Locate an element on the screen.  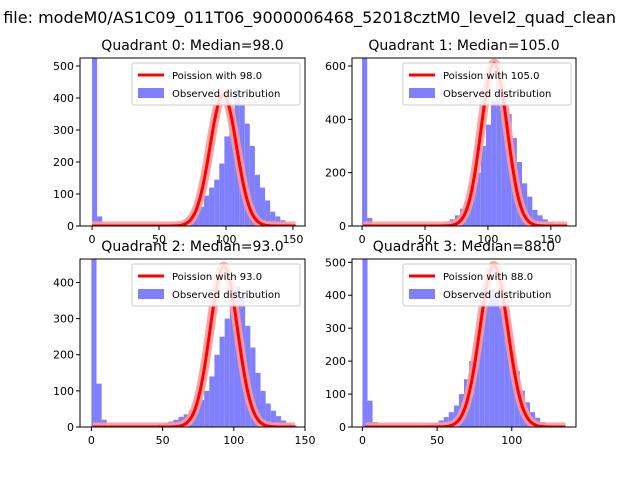
legend: Poission with 98.0 Observed distribution is located at coordinates (216, 84).